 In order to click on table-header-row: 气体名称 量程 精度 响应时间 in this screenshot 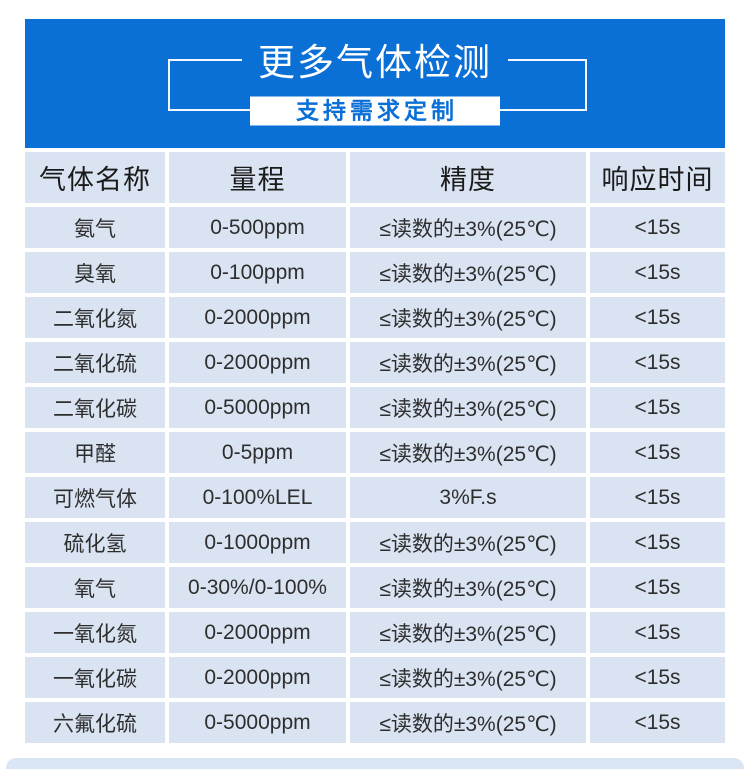, I will do `click(375, 179)`.